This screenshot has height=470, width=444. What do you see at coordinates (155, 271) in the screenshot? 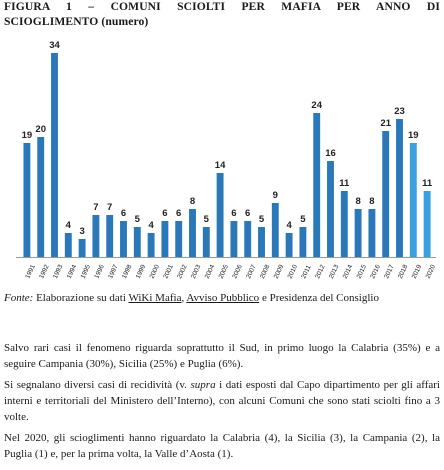
I see `tick-label-2000: 2000` at bounding box center [155, 271].